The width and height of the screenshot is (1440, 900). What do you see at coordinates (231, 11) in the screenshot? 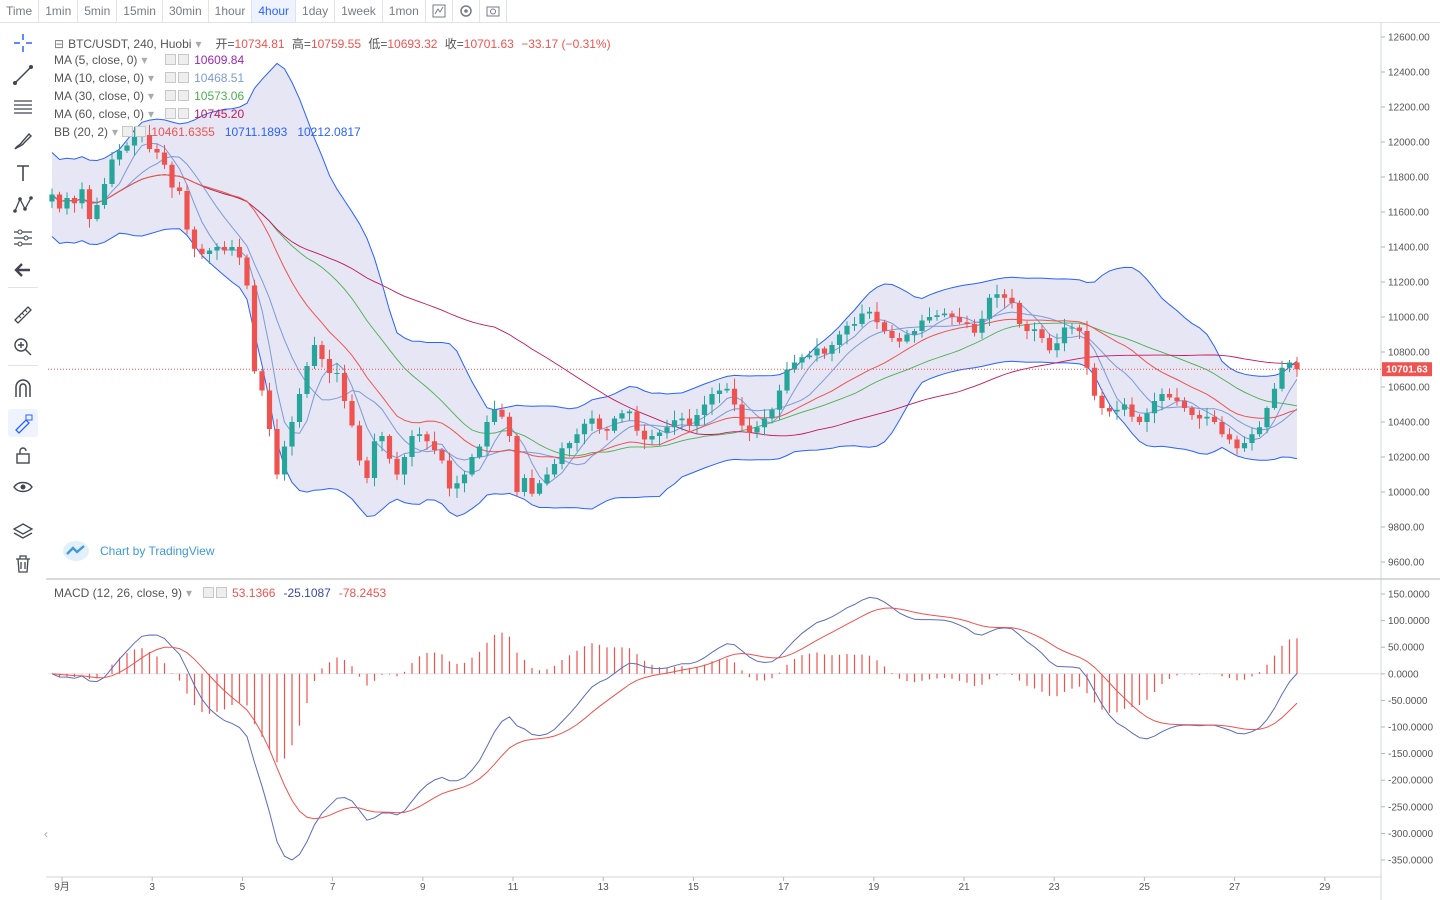
I see `interval-1hour: 1hour` at bounding box center [231, 11].